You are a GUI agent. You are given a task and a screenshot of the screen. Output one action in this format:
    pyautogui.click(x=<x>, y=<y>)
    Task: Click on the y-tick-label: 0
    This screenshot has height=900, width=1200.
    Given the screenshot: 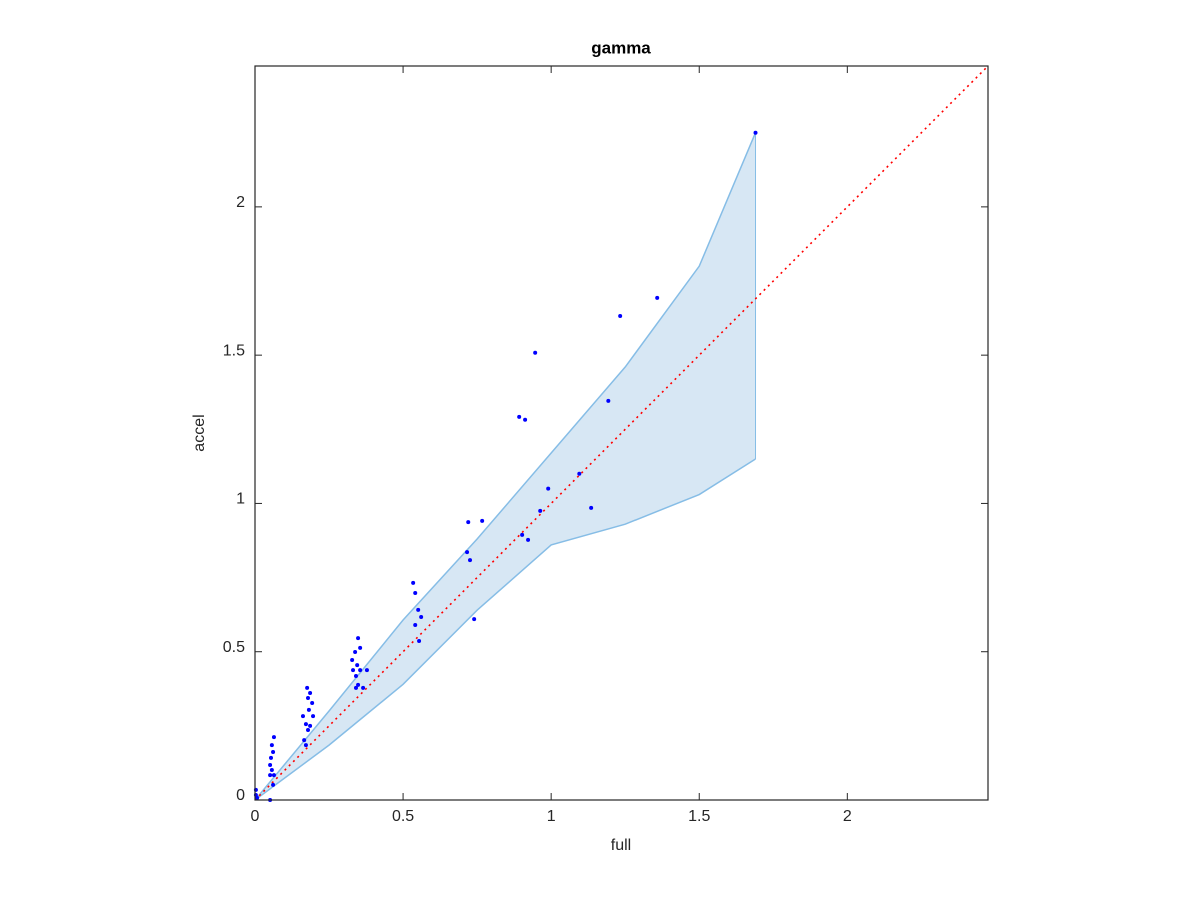 What is the action you would take?
    pyautogui.click(x=240, y=795)
    